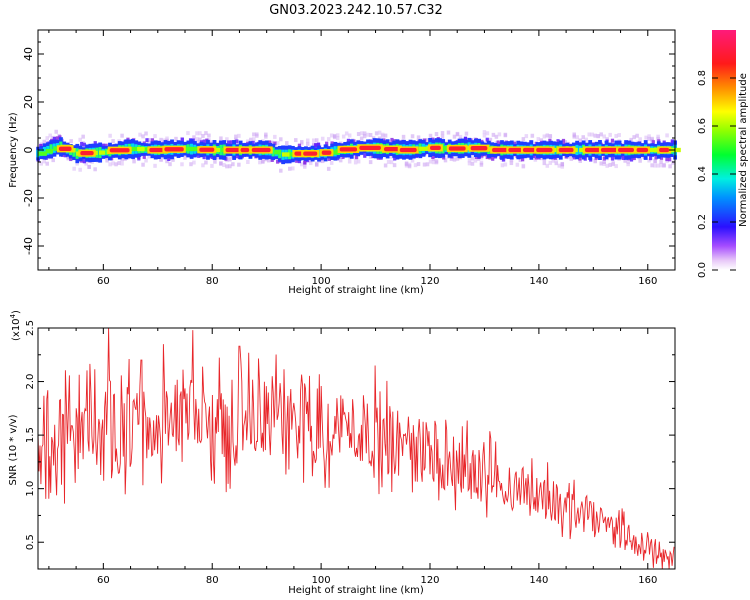 The image size is (750, 600). Describe the element at coordinates (724, 150) in the screenshot. I see `colorbar-gradient` at that location.